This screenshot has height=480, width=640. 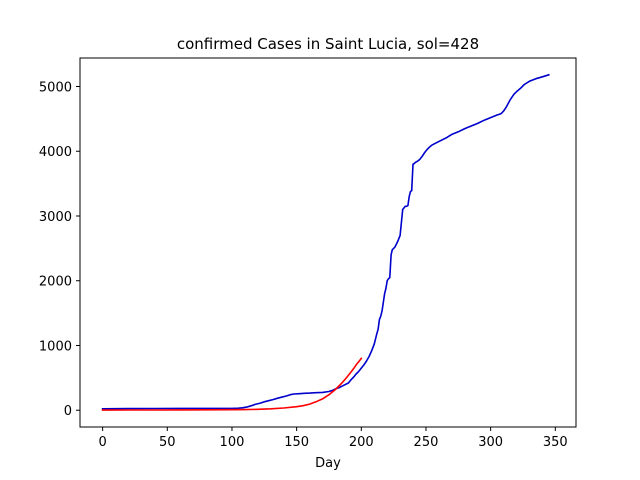 What do you see at coordinates (555, 442) in the screenshot?
I see `x-tick-label: 350` at bounding box center [555, 442].